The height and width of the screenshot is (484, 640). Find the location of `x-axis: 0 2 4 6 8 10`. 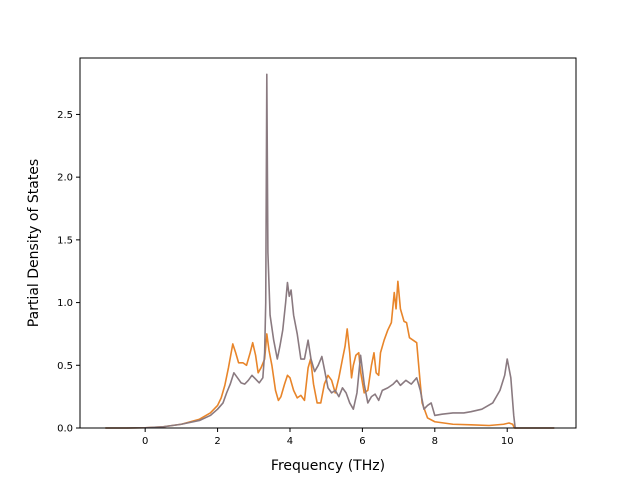

x-axis: 0 2 4 6 8 10 is located at coordinates (328, 437).